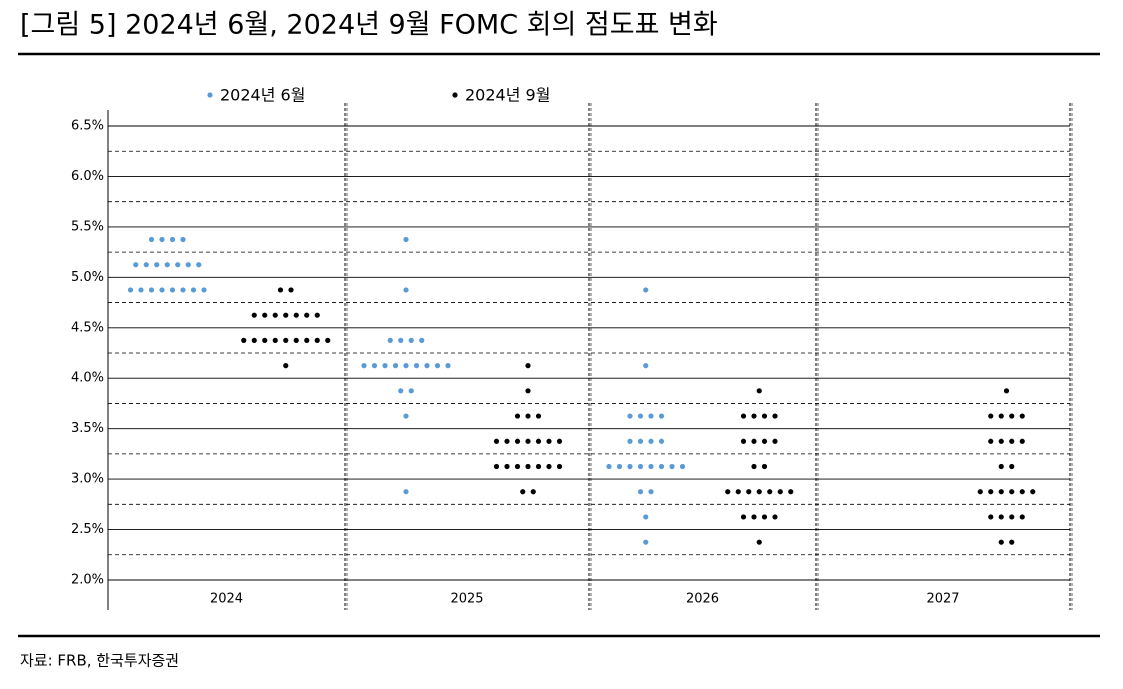 This screenshot has height=689, width=1123. Describe the element at coordinates (702, 599) in the screenshot. I see `x-tick-label: 2026` at that location.